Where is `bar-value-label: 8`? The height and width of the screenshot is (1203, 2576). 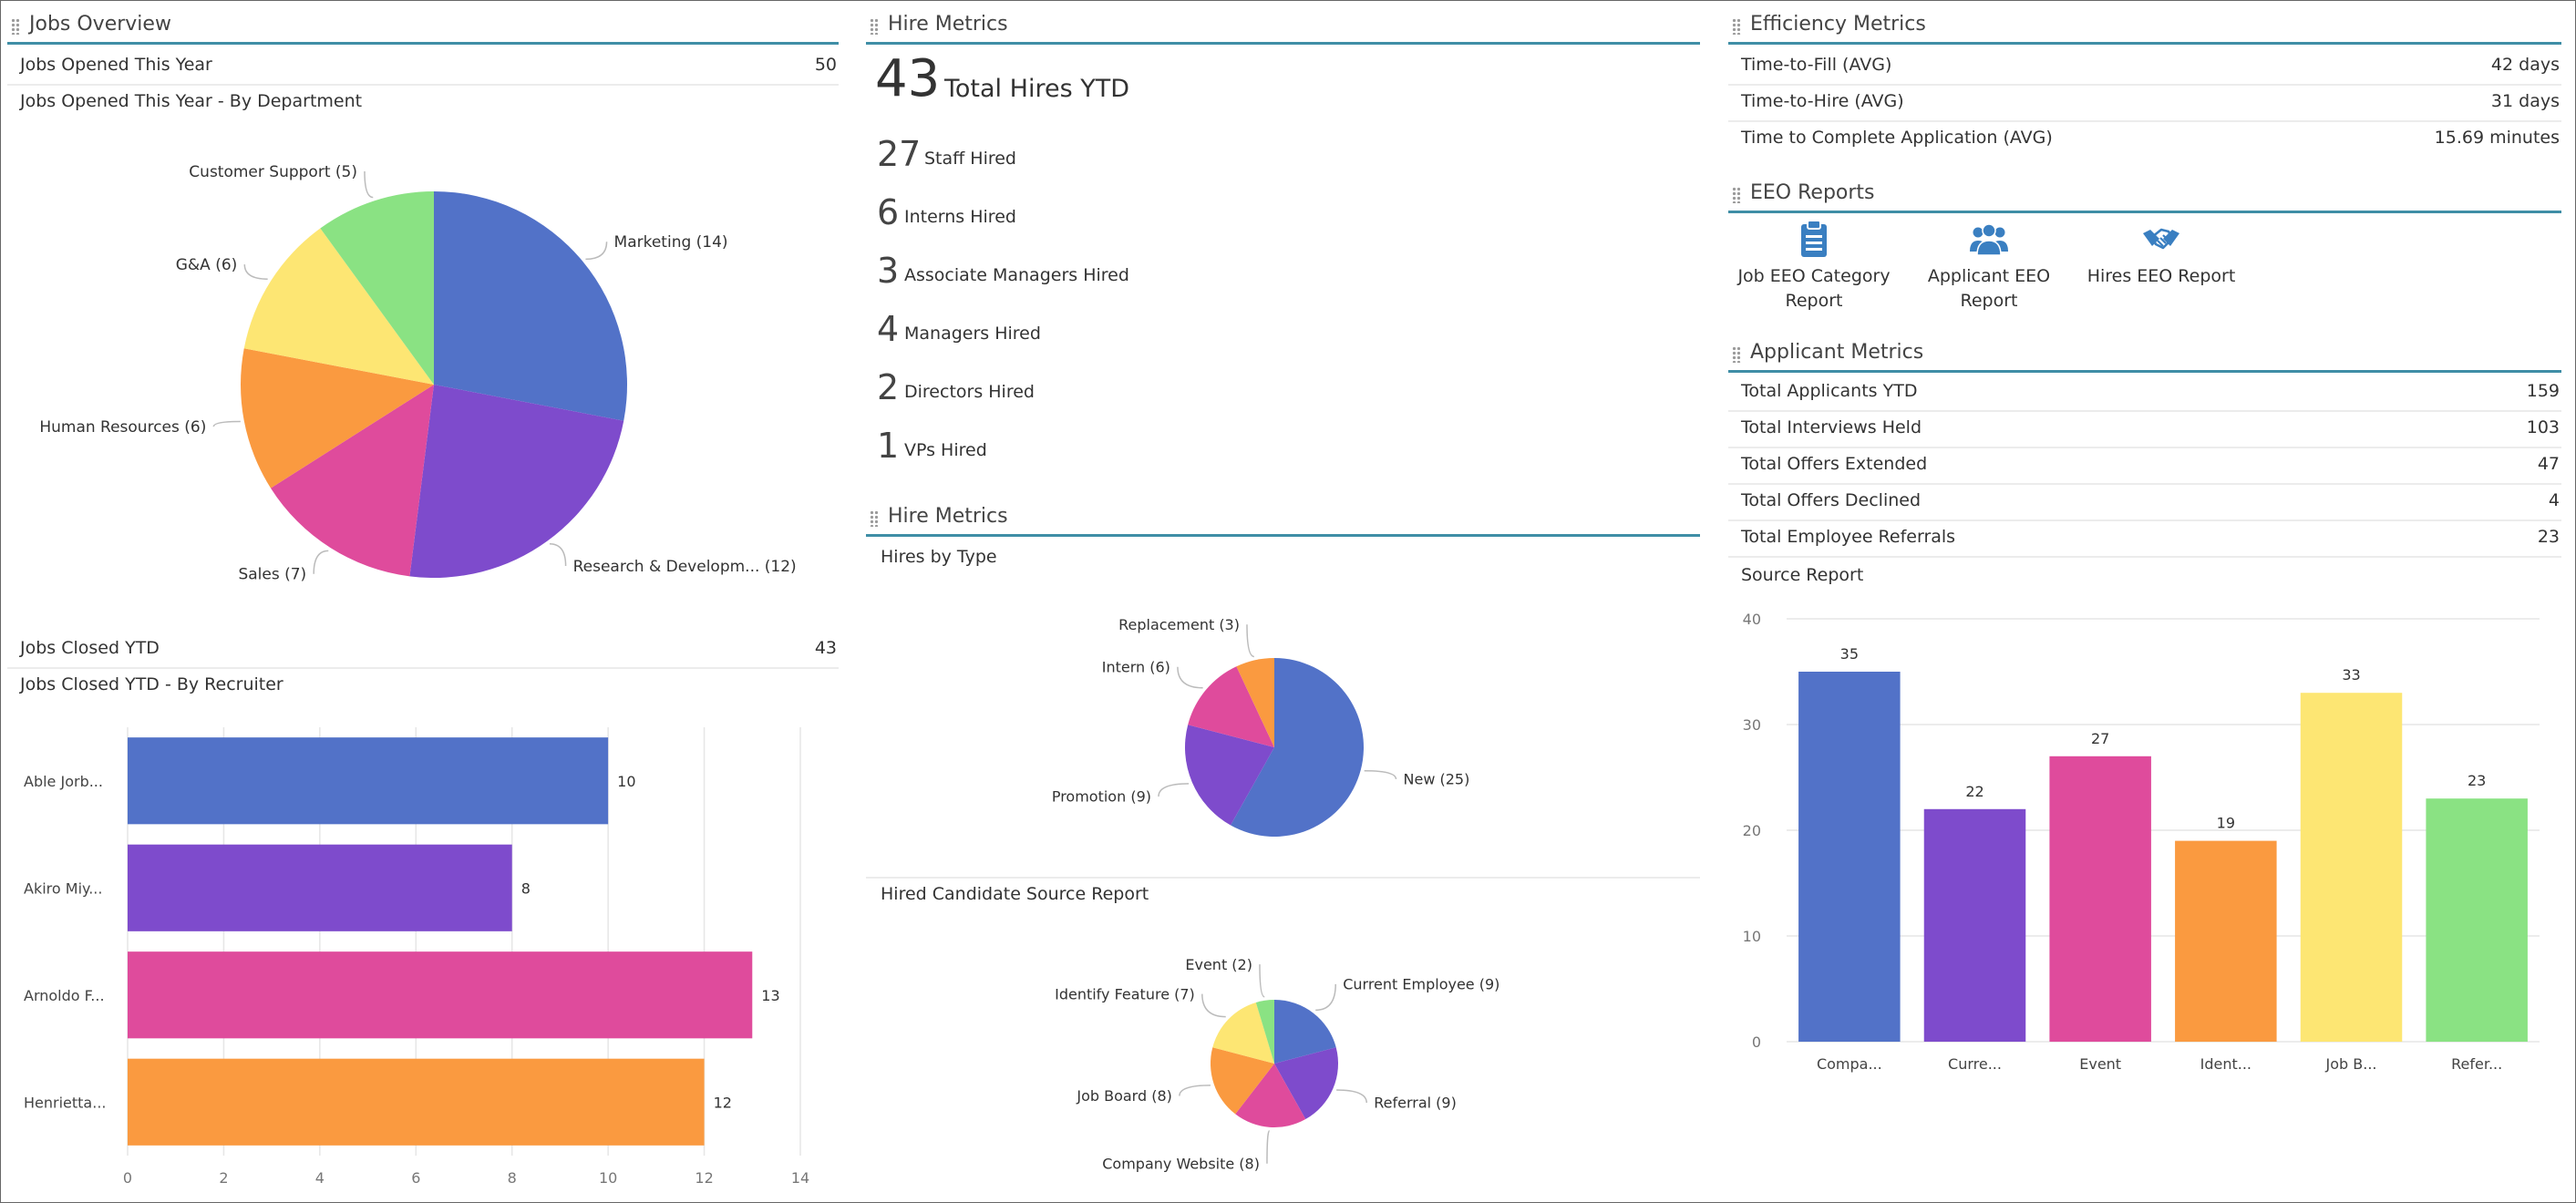 bar-value-label: 8 is located at coordinates (526, 888).